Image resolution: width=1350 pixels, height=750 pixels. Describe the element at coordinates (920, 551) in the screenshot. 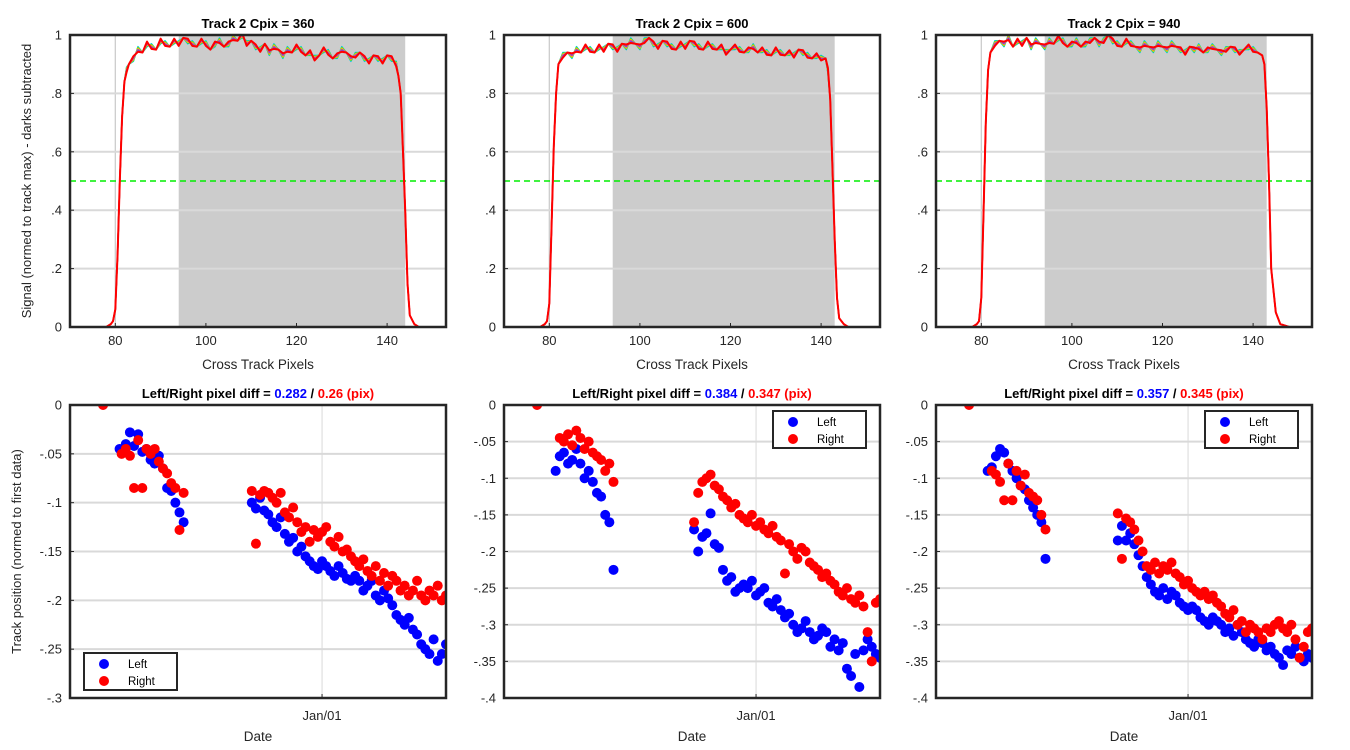

I see `y-tick-label: -.2` at that location.